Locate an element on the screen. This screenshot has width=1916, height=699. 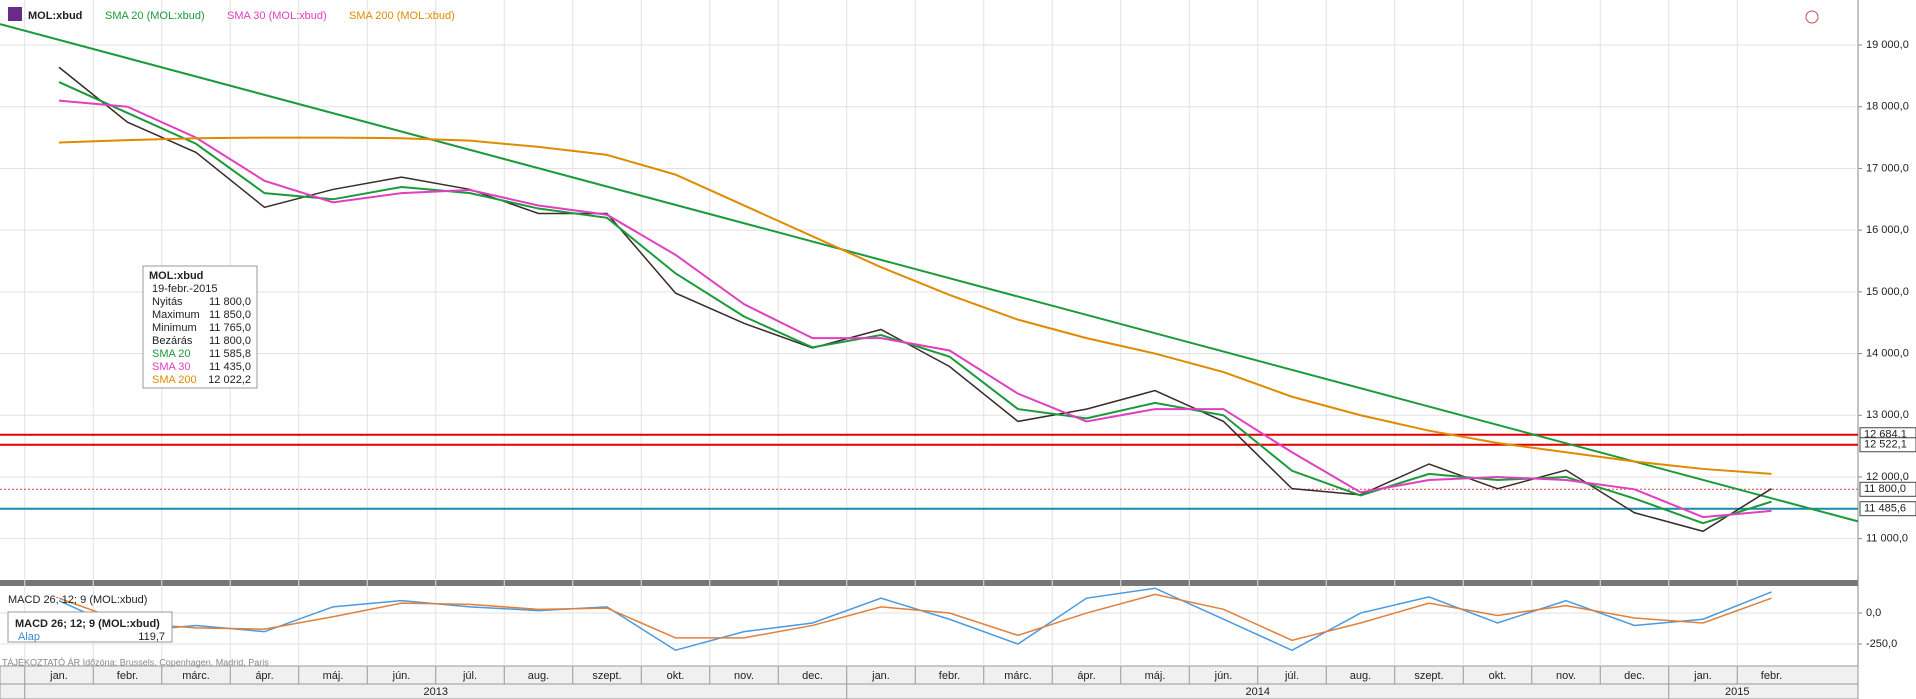
info-row-label: SMA 20 is located at coordinates (171, 354).